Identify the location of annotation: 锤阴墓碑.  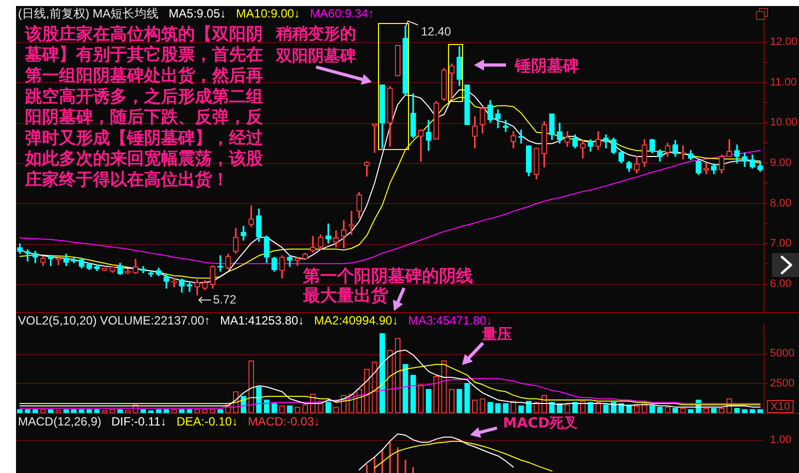
(546, 66).